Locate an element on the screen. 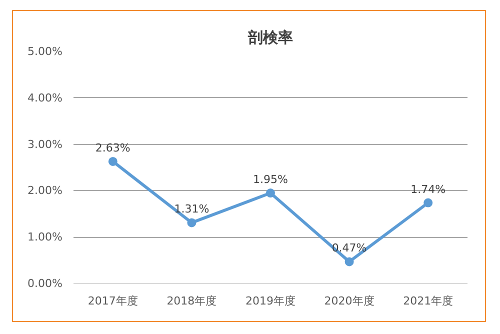  data-label: 2.63% is located at coordinates (112, 147).